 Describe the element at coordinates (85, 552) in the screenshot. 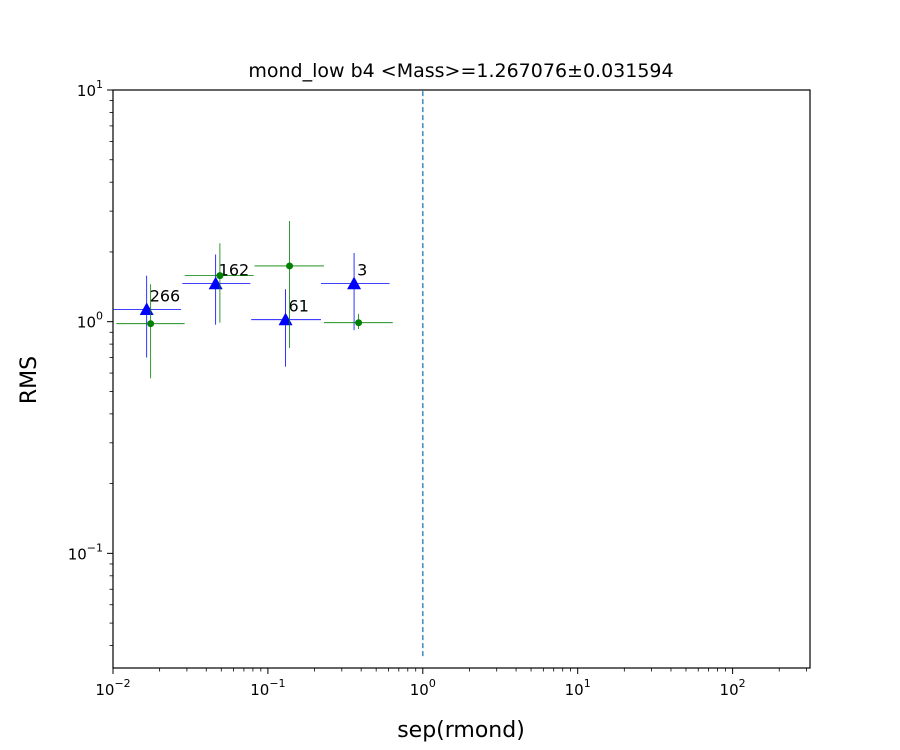

I see `y-tick-label: 10⁻¹` at that location.